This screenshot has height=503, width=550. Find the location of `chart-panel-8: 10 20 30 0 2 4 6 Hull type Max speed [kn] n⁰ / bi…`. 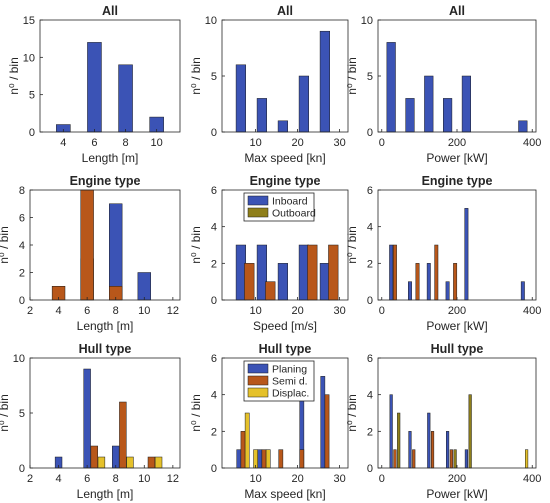

chart-panel-8: 10 20 30 0 2 4 6 Hull type Max speed [kn] n⁰ / bi… is located at coordinates (269, 421).